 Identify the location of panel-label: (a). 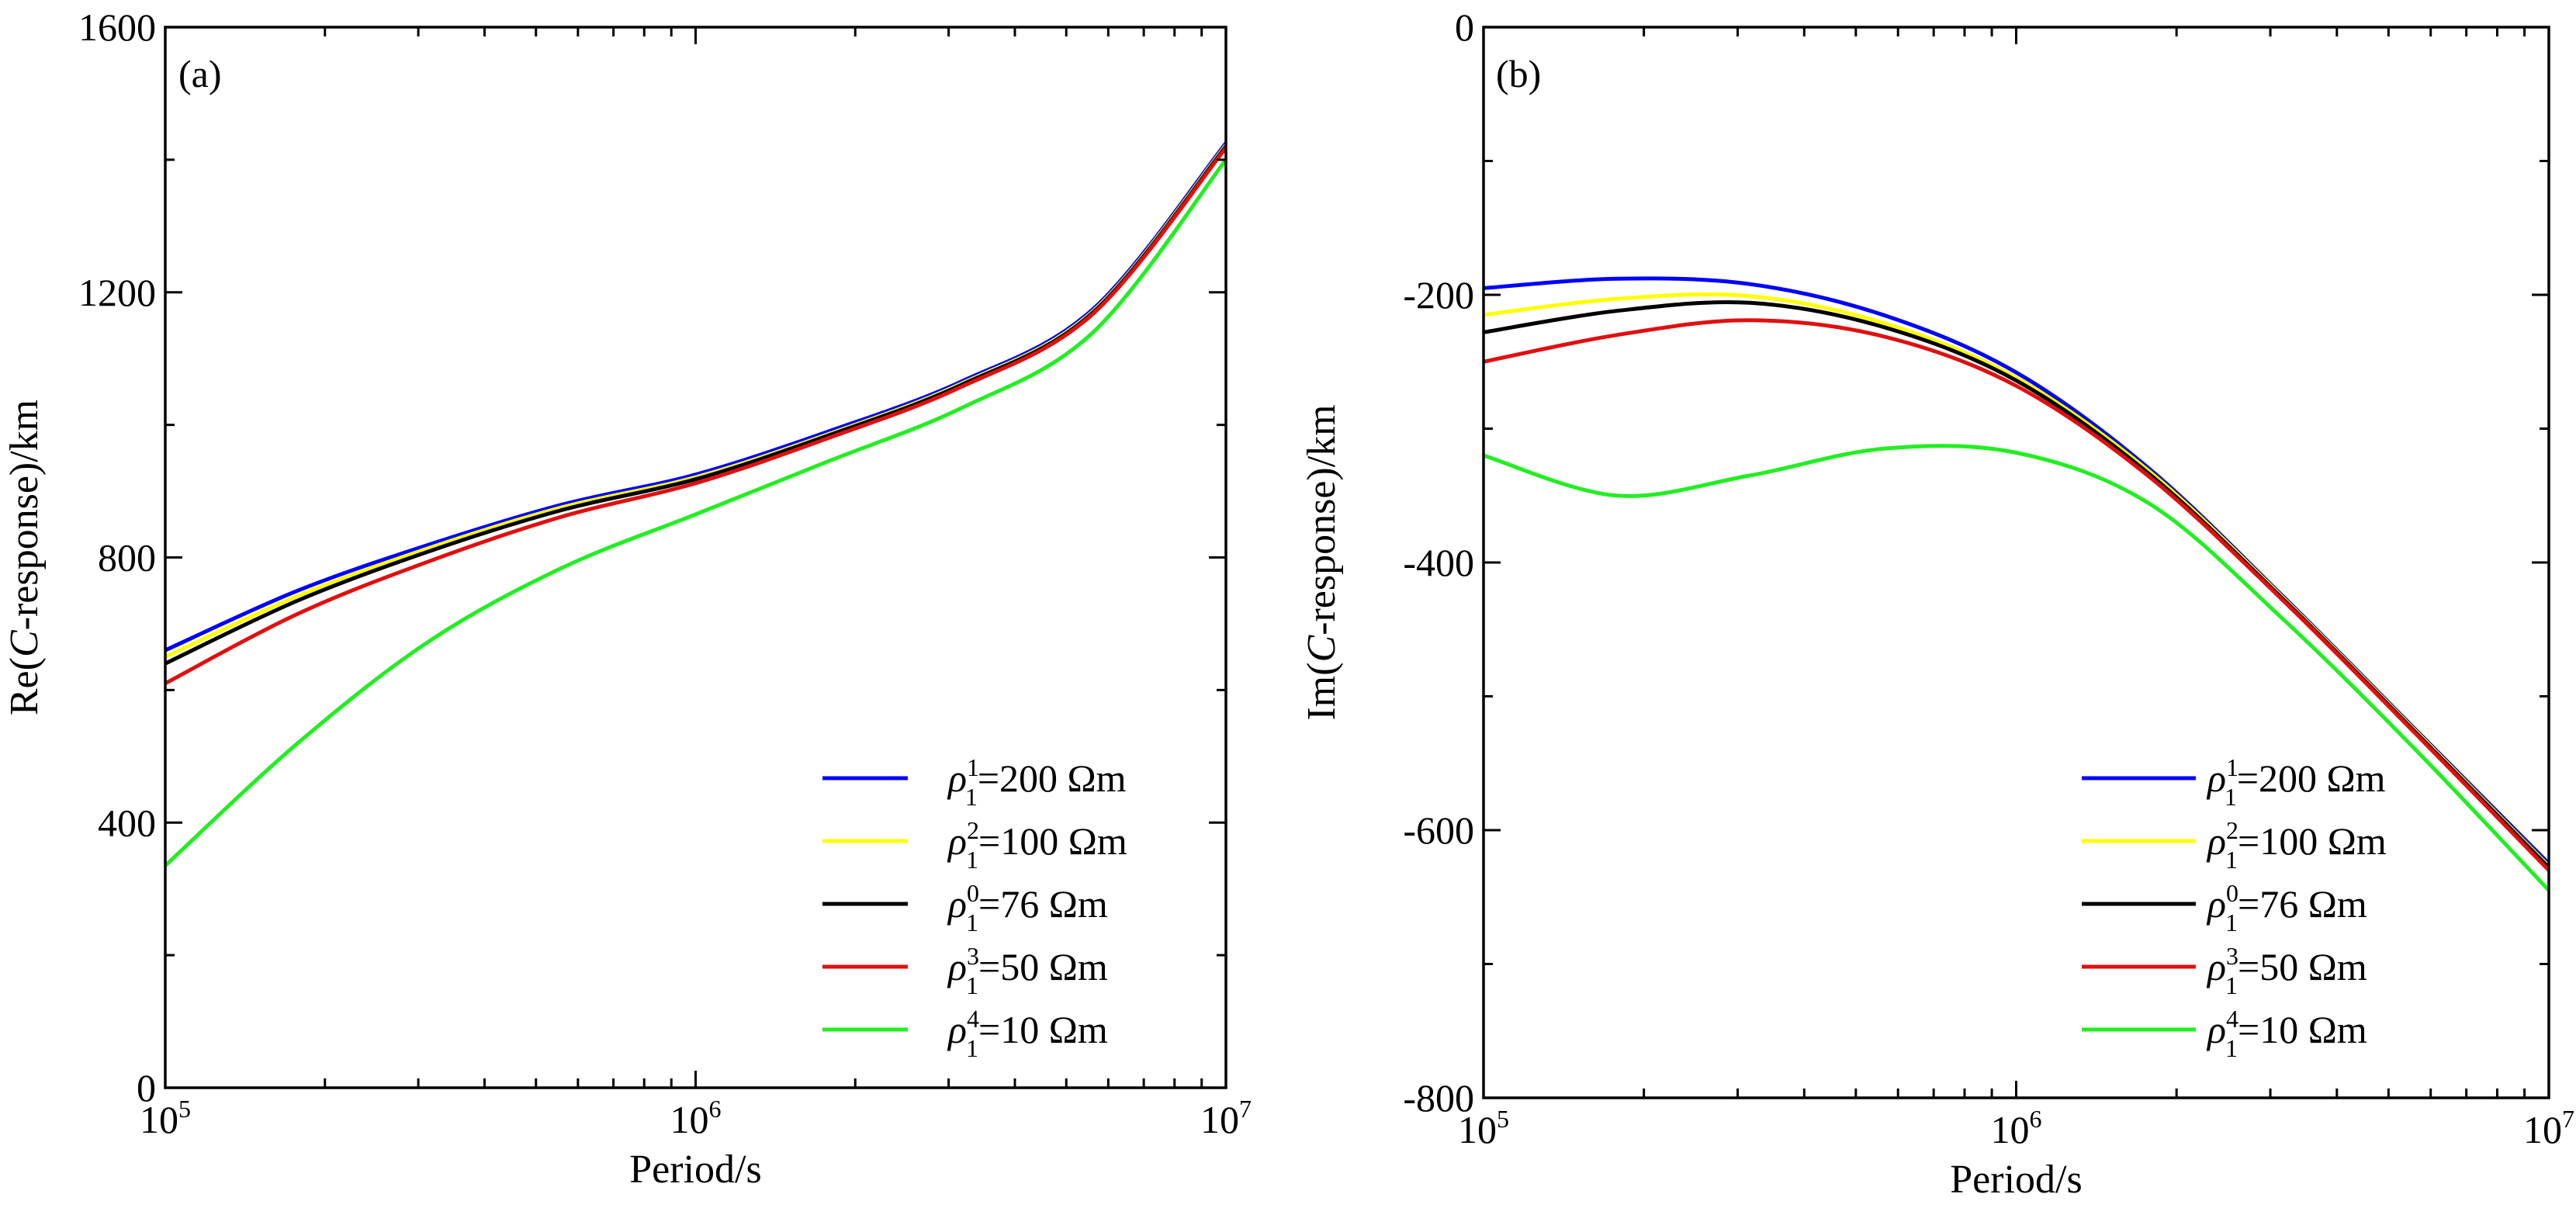
(200, 73).